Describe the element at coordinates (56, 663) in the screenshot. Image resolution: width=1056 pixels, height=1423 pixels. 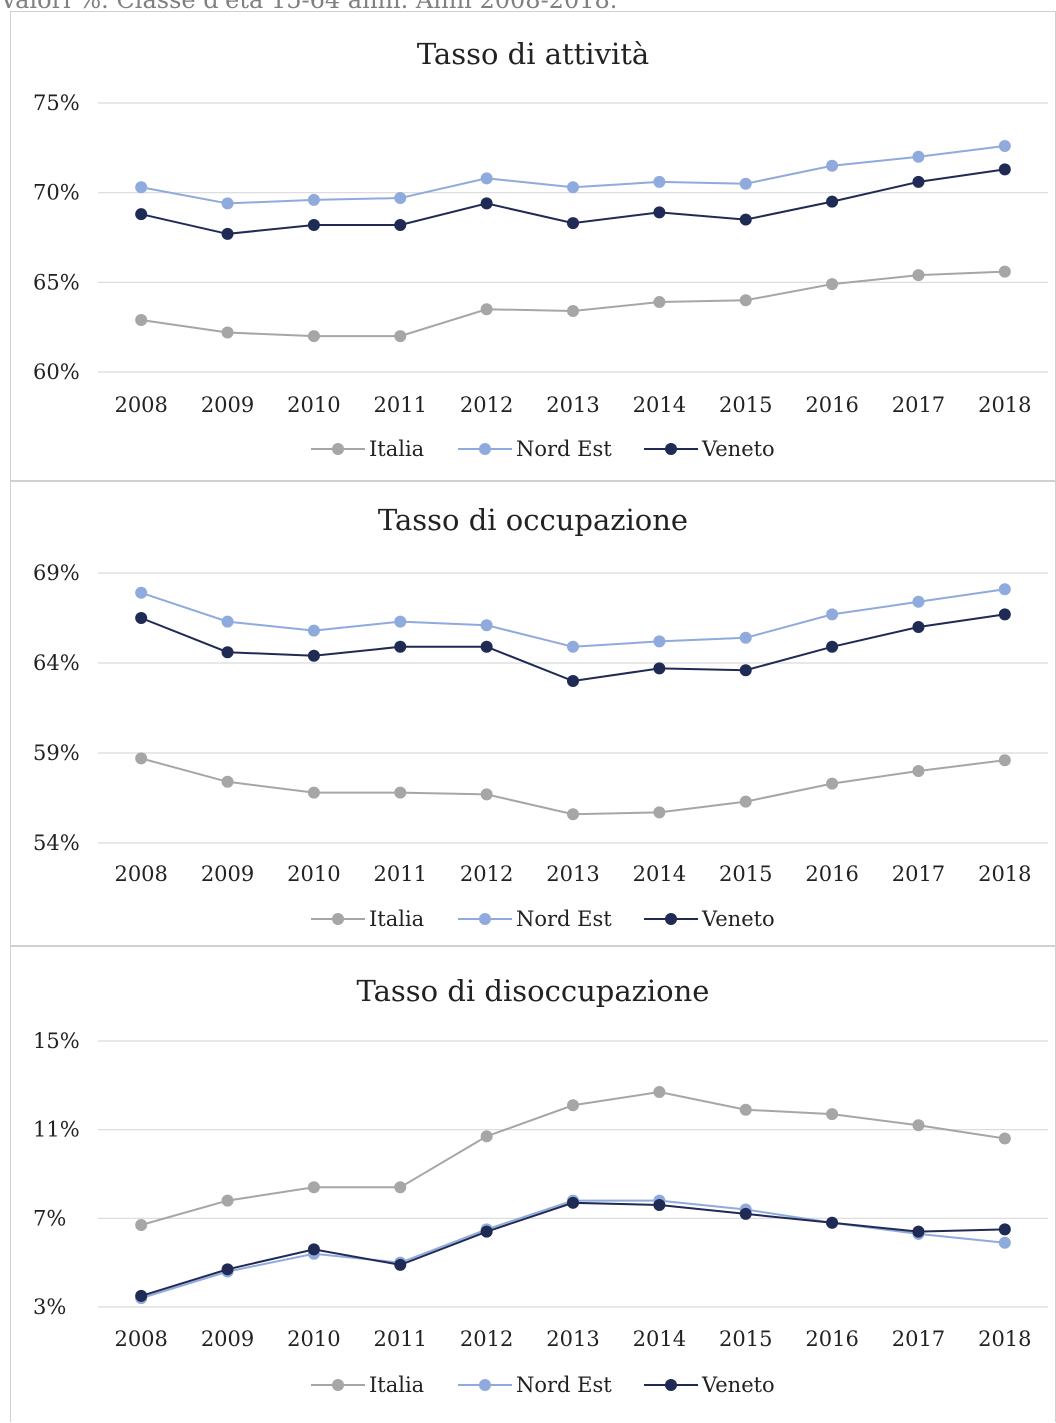
I see `y-tick-label: 64%` at that location.